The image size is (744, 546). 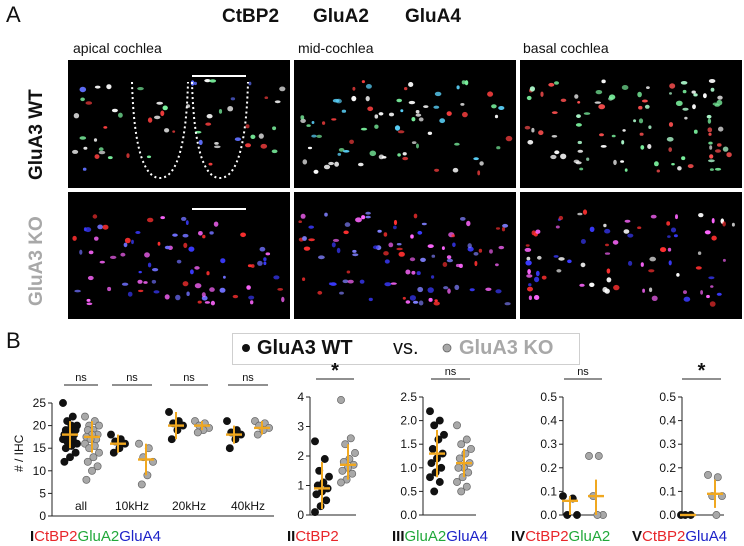 What do you see at coordinates (36, 261) in the screenshot?
I see `row-label-ko: GluA3 KO` at bounding box center [36, 261].